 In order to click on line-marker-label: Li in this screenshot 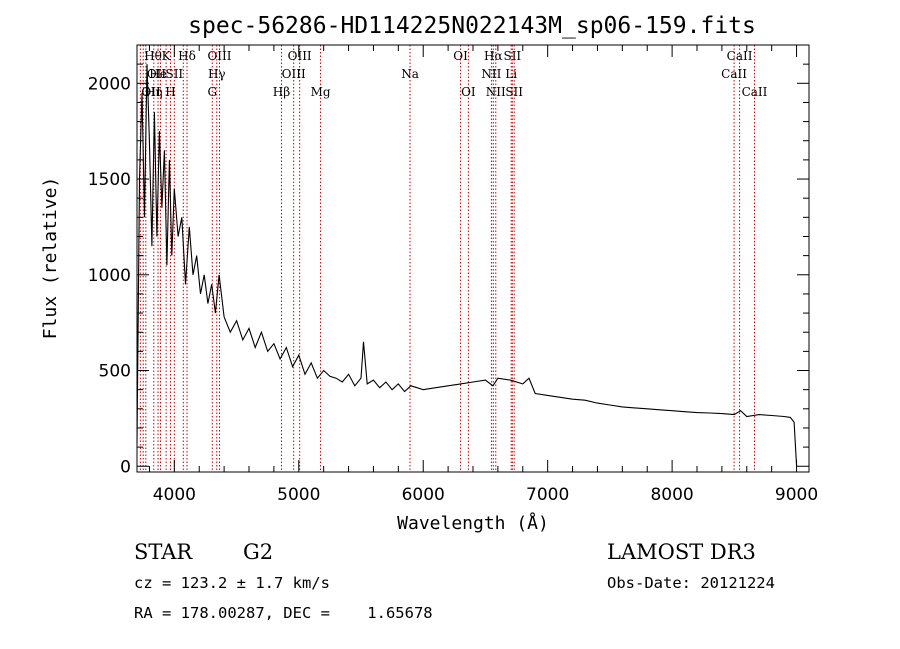, I will do `click(511, 74)`.